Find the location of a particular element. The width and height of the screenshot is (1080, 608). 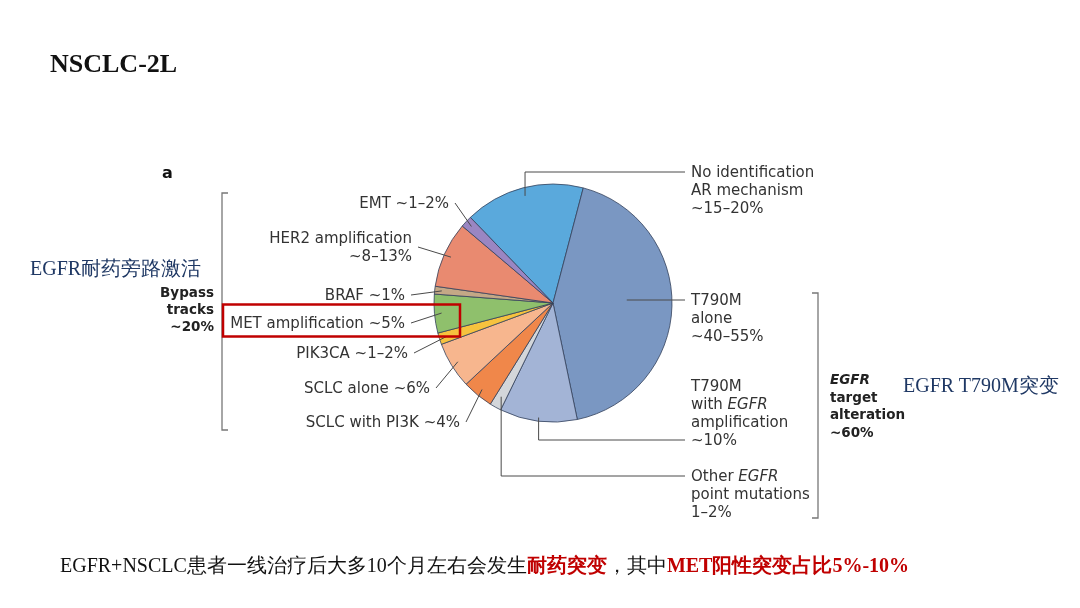

data-label: ~6% is located at coordinates (409, 388).